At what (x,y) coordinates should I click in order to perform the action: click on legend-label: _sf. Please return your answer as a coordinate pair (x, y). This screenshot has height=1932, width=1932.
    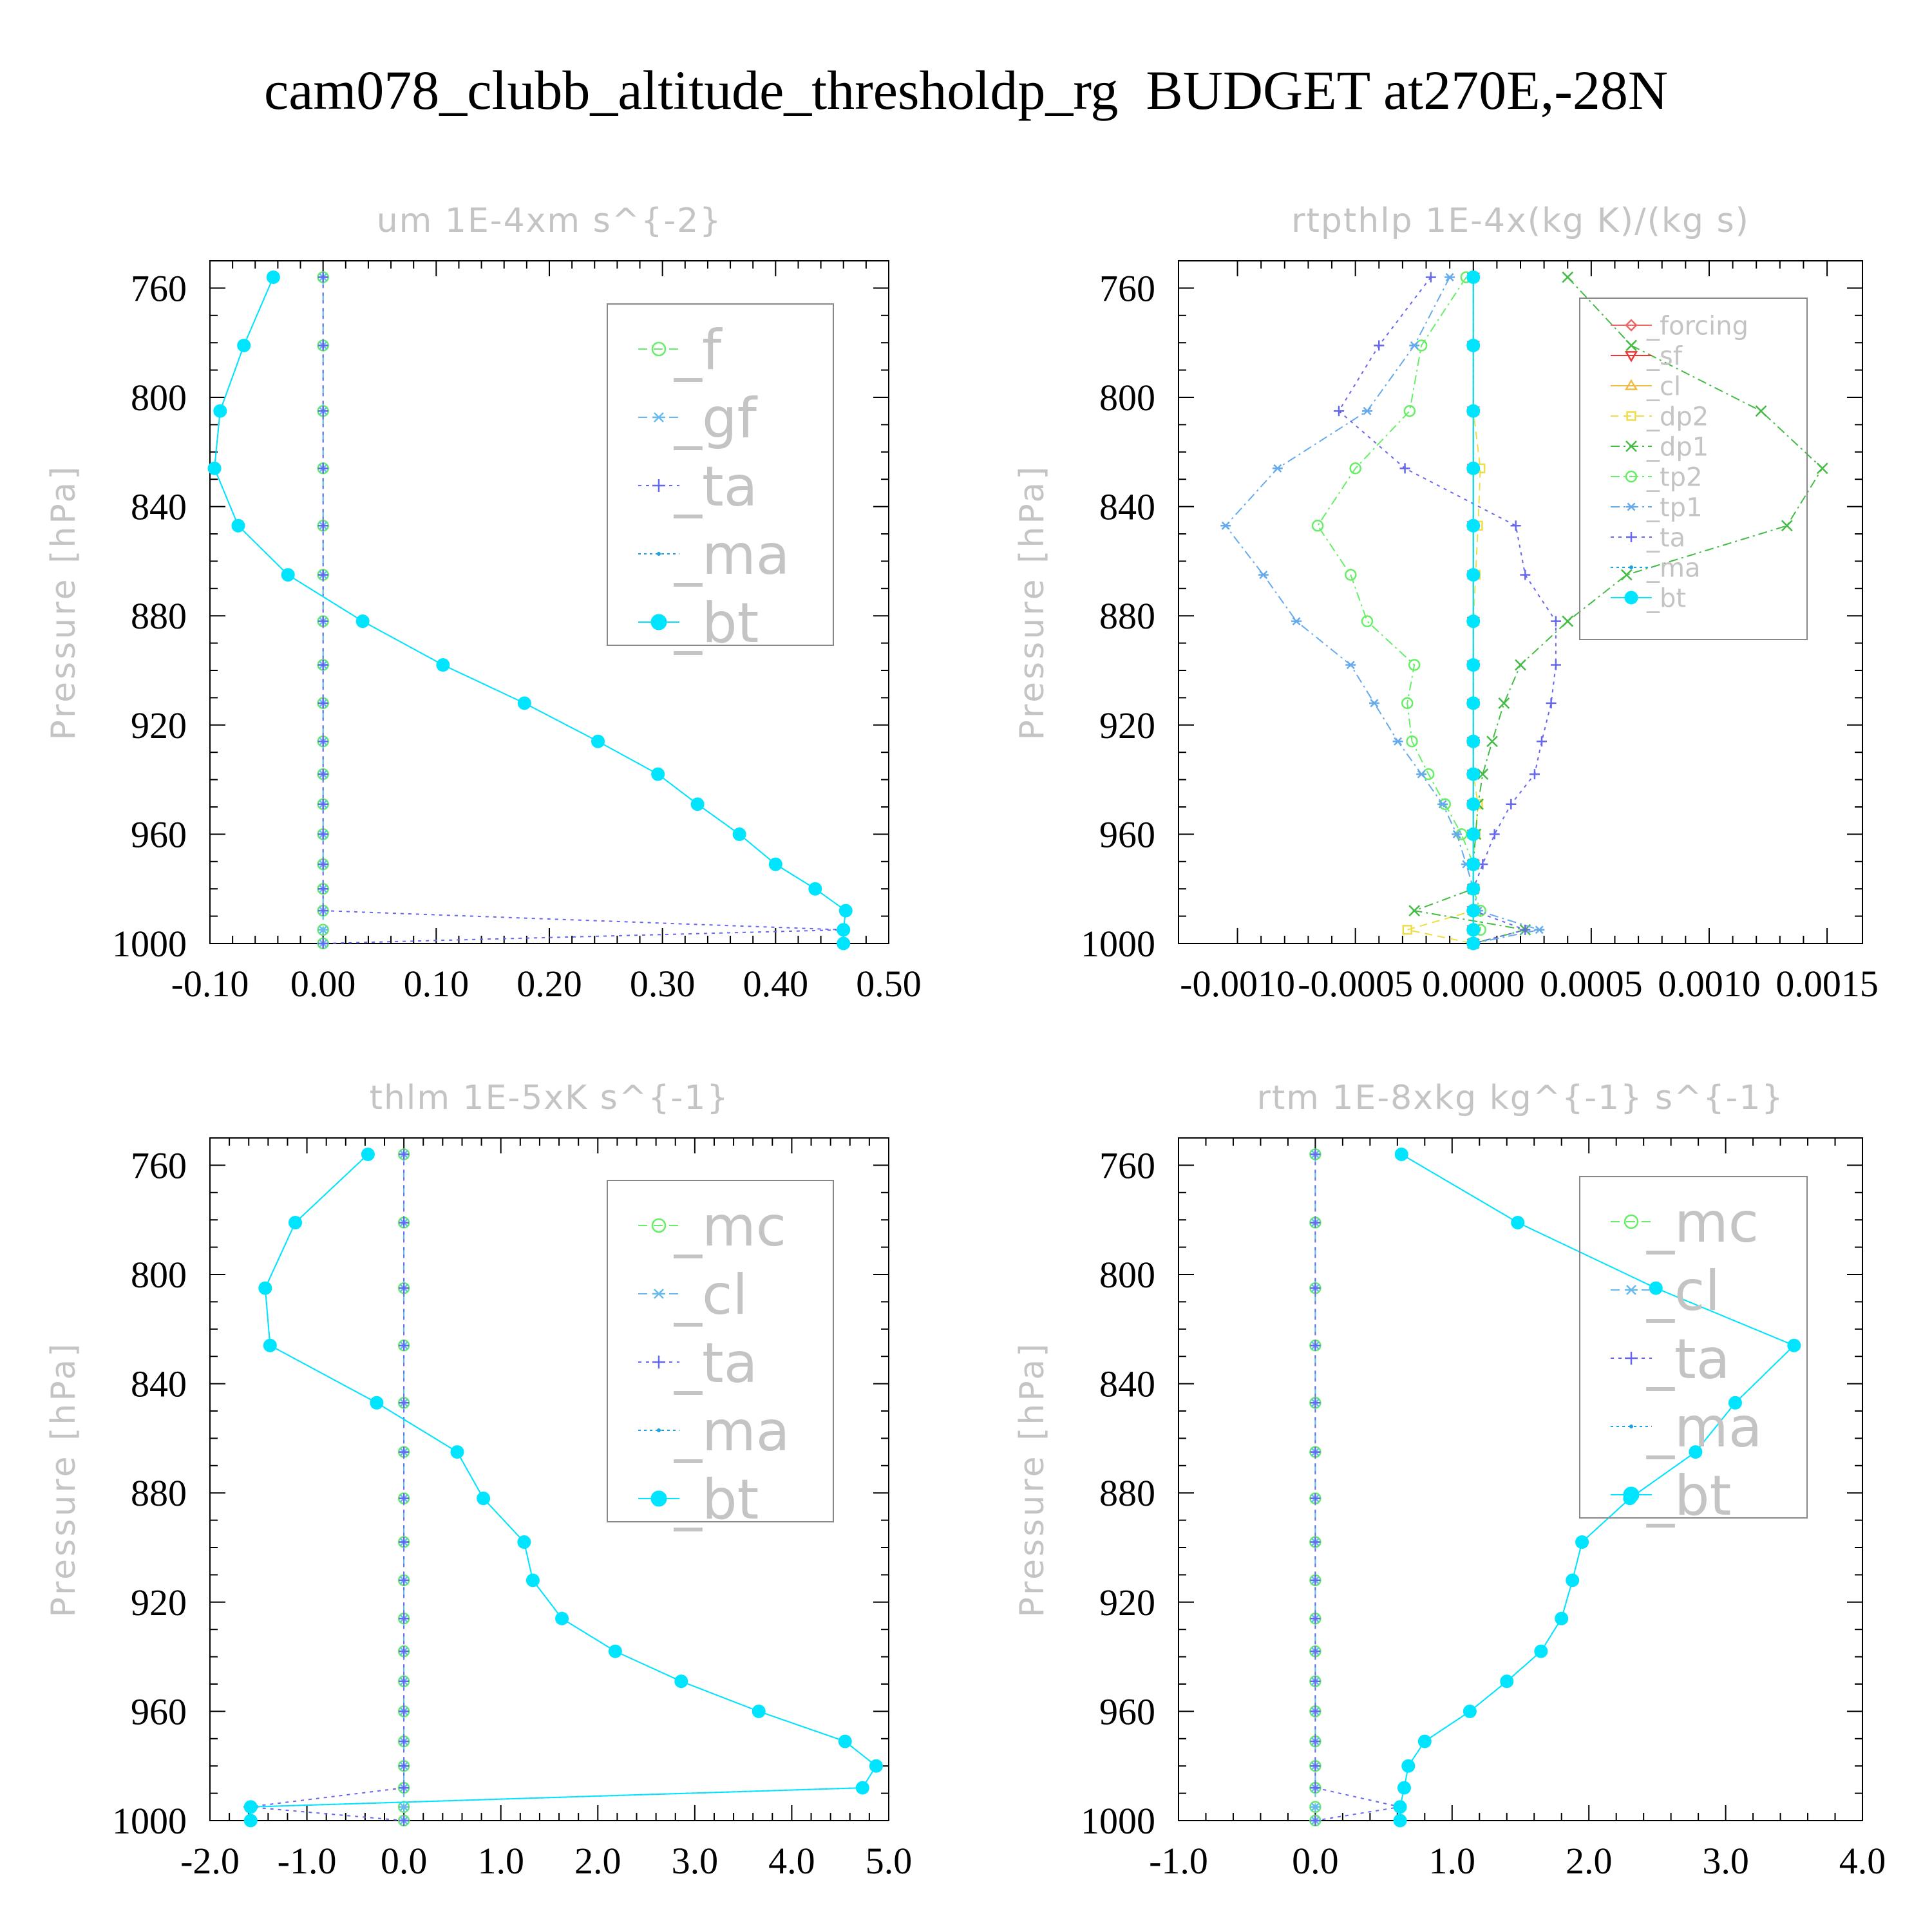
    Looking at the image, I should click on (1665, 356).